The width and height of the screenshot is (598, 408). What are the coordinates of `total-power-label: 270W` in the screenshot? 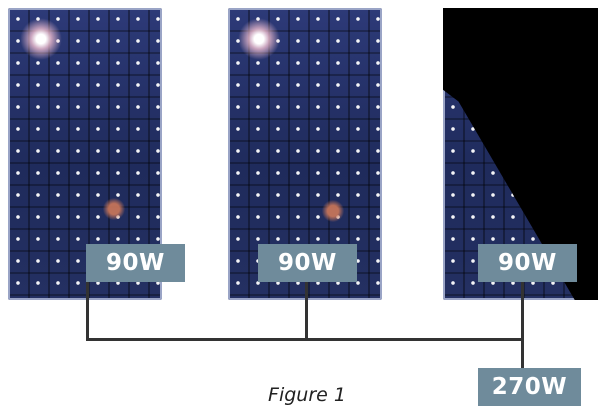 It's located at (529, 387).